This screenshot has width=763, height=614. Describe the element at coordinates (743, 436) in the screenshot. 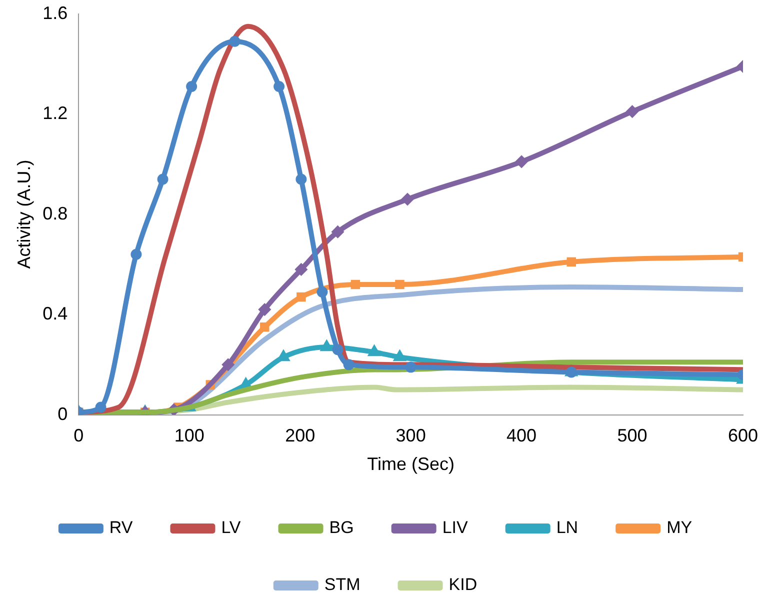

I see `x-tick-label: 600` at that location.